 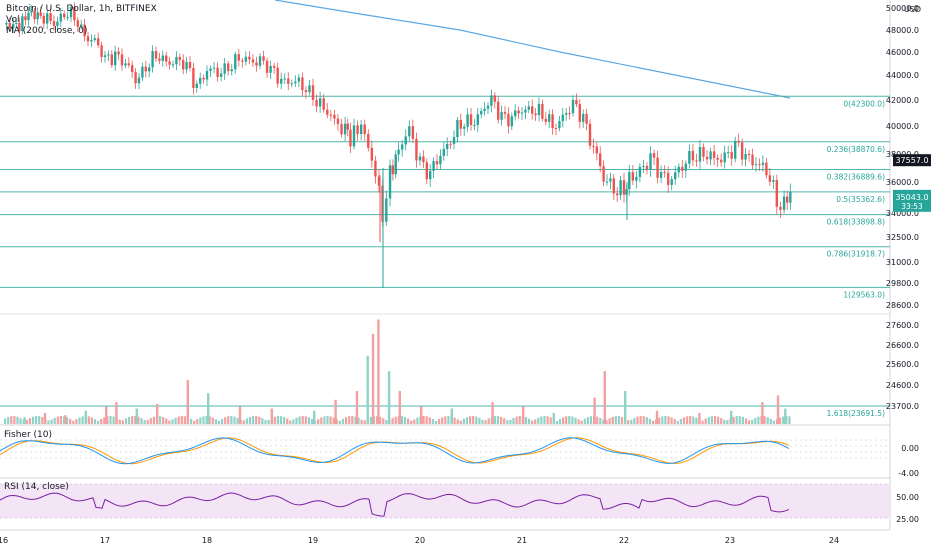 I want to click on price-tick: 23700.0, so click(x=902, y=406).